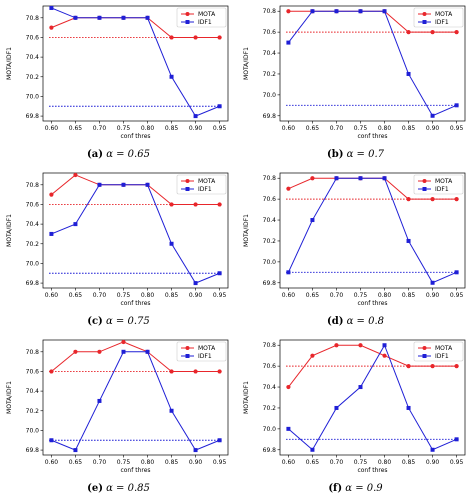 The image size is (474, 503). Describe the element at coordinates (118, 154) in the screenshot. I see `subfigure-caption: (a) α = 0.65` at that location.